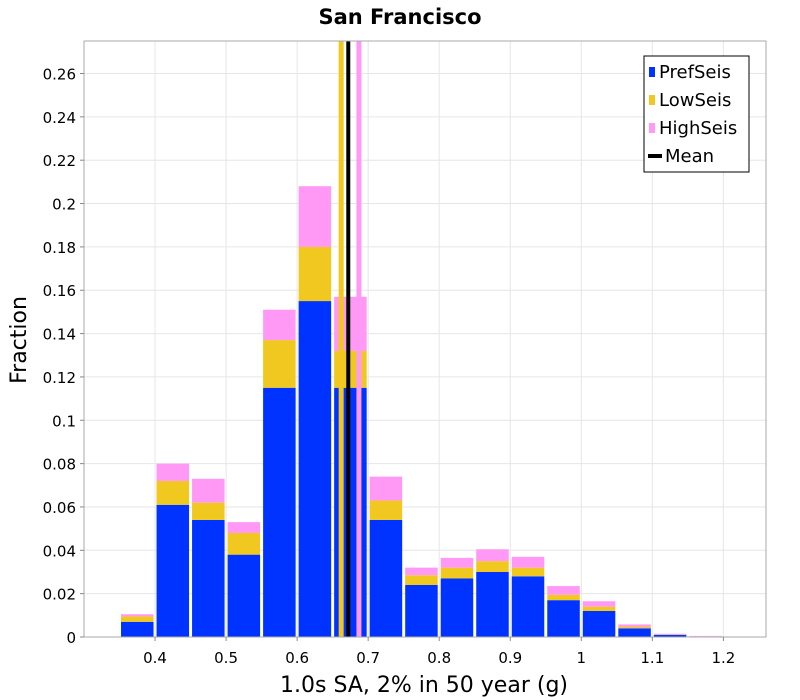 Image resolution: width=800 pixels, height=700 pixels. I want to click on legend-label-mean: Mean, so click(689, 156).